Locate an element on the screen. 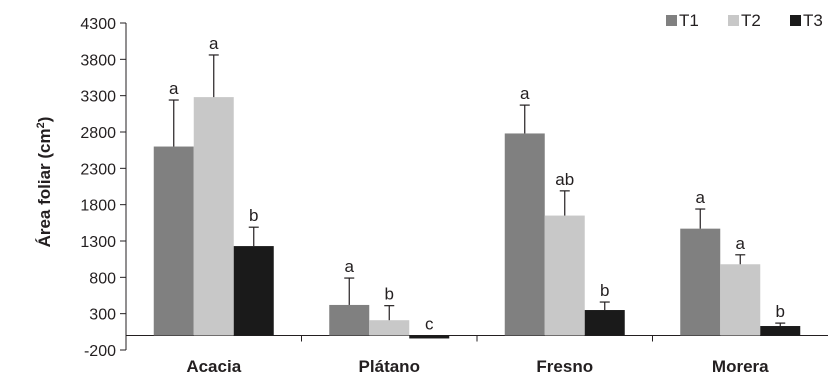 The image size is (840, 380). y-tick-label: 3800 is located at coordinates (98, 60).